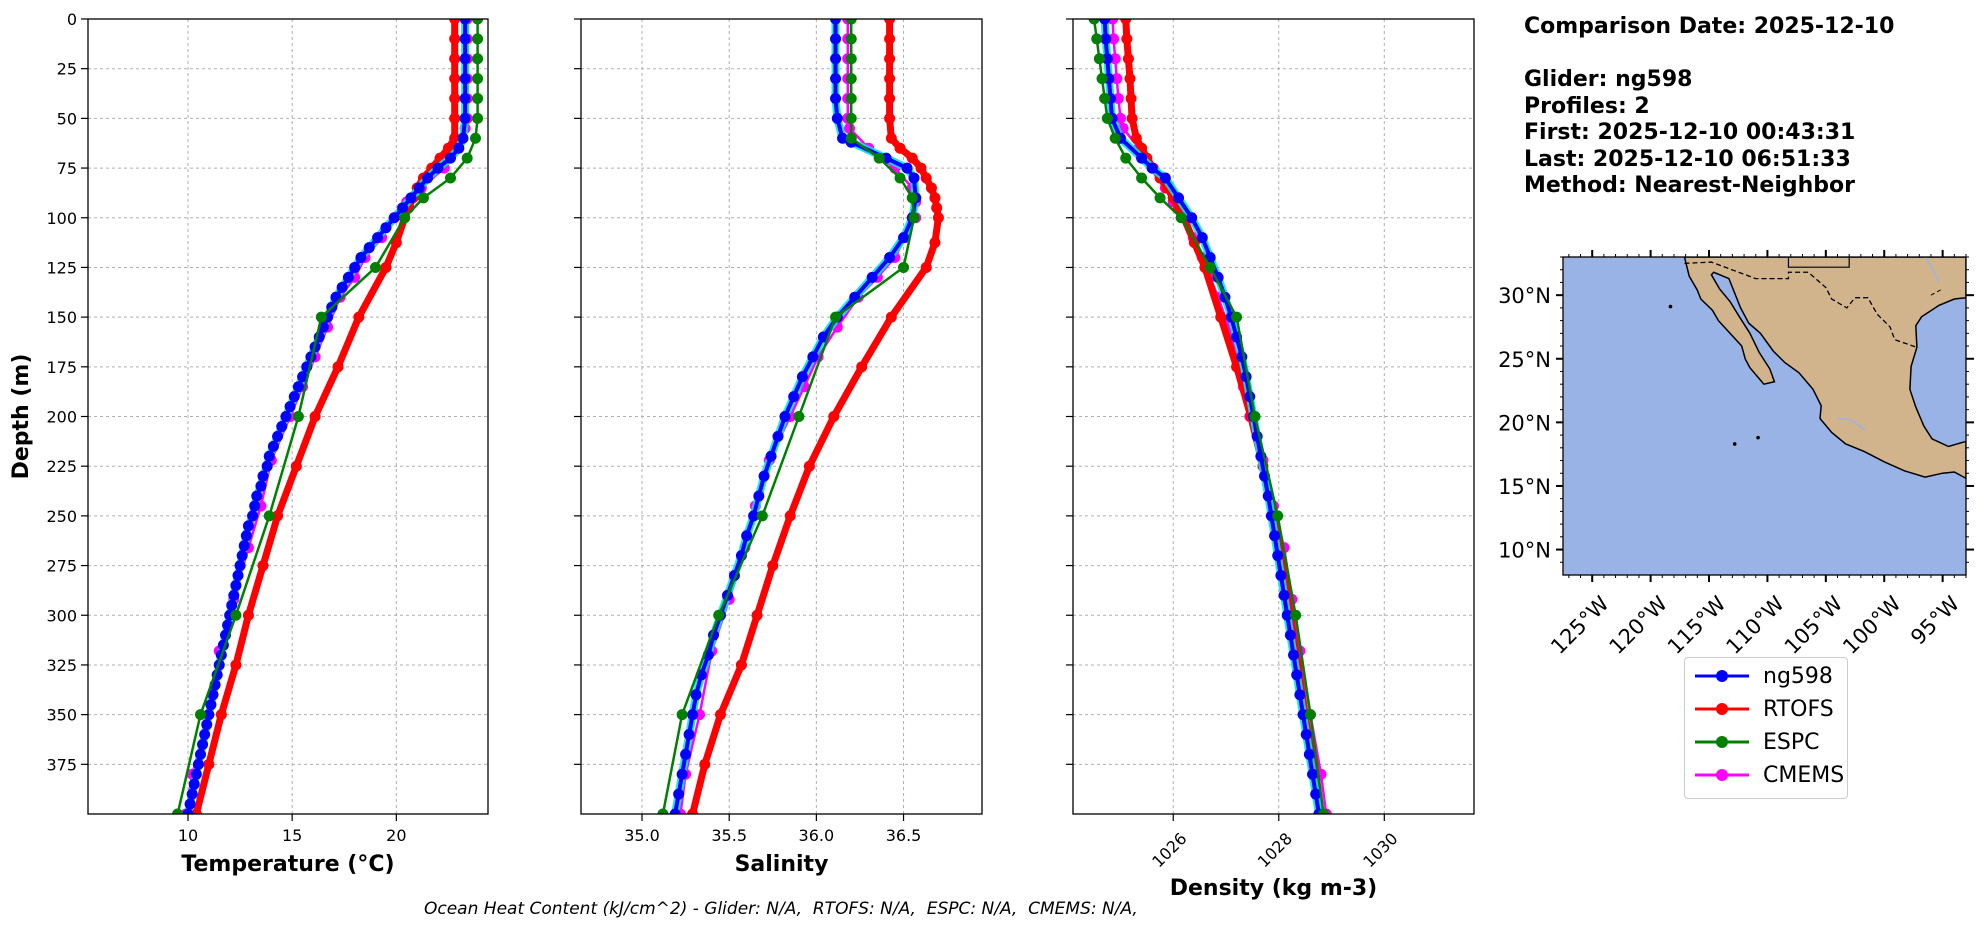  What do you see at coordinates (729, 835) in the screenshot?
I see `x-tick-label: 35.5` at bounding box center [729, 835].